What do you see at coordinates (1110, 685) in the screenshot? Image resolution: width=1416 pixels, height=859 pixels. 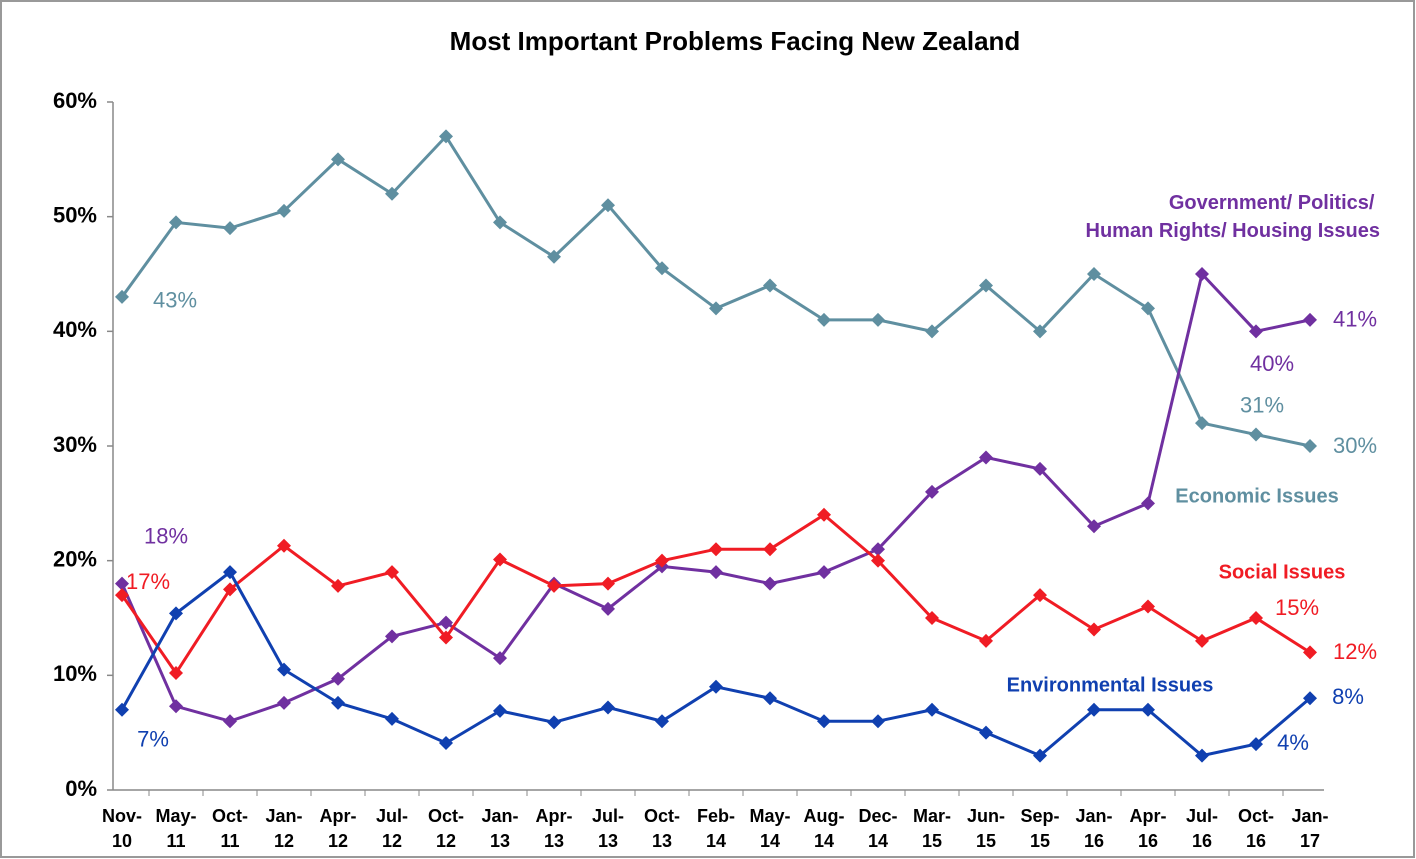 I see `series-name: Environmental Issues` at bounding box center [1110, 685].